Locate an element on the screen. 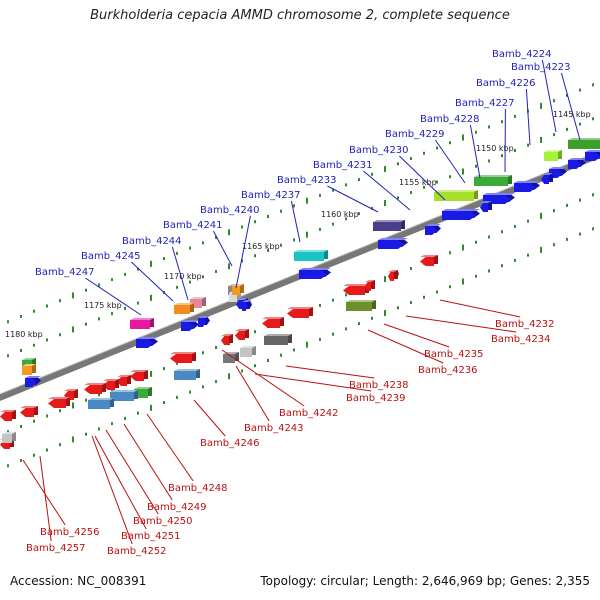 This screenshot has height=600, width=600. gene-label-bamb-4238: Bamb_4238 is located at coordinates (379, 385).